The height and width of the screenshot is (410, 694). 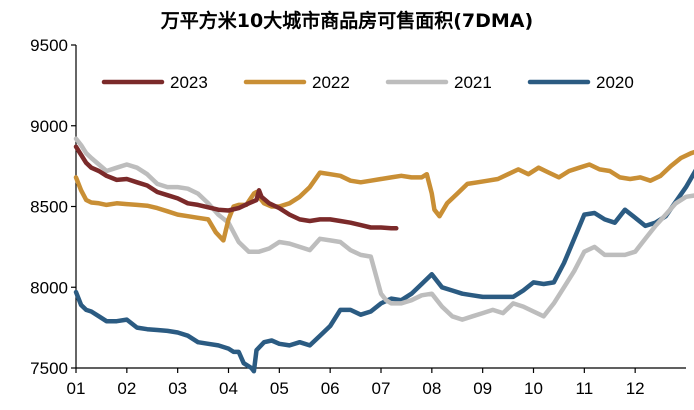 I want to click on chart-title: 万平方米10大城市商品房可售面积(7DMA), so click(x=346, y=20).